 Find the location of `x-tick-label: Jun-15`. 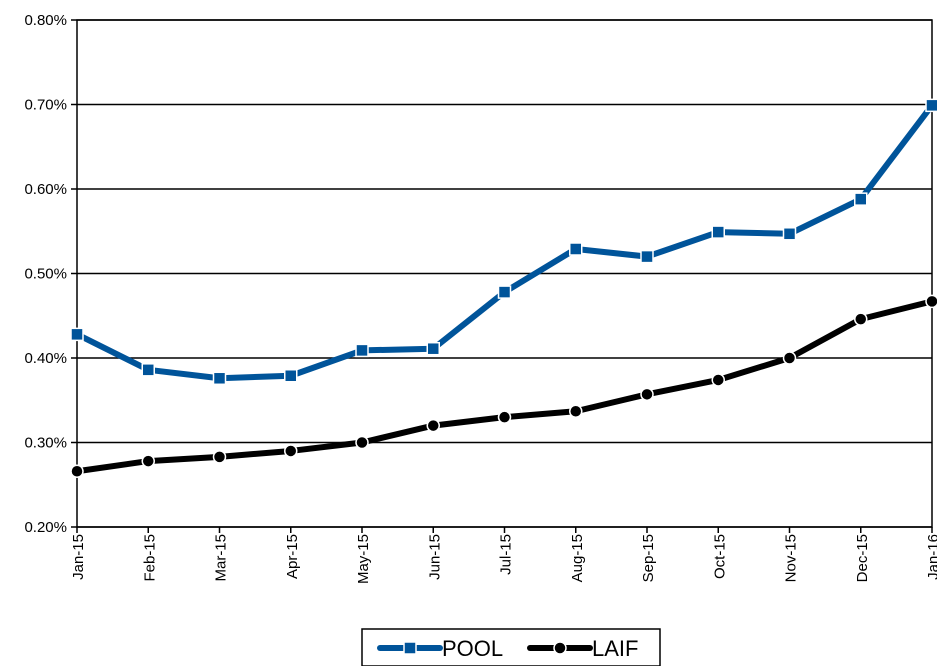

x-tick-label: Jun-15 is located at coordinates (434, 557).